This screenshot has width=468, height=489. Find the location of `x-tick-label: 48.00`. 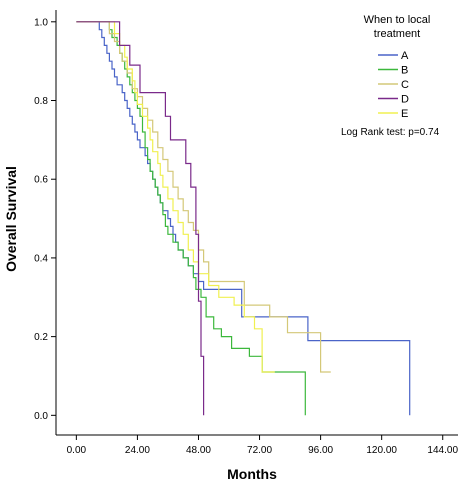

x-tick-label: 48.00 is located at coordinates (198, 450).